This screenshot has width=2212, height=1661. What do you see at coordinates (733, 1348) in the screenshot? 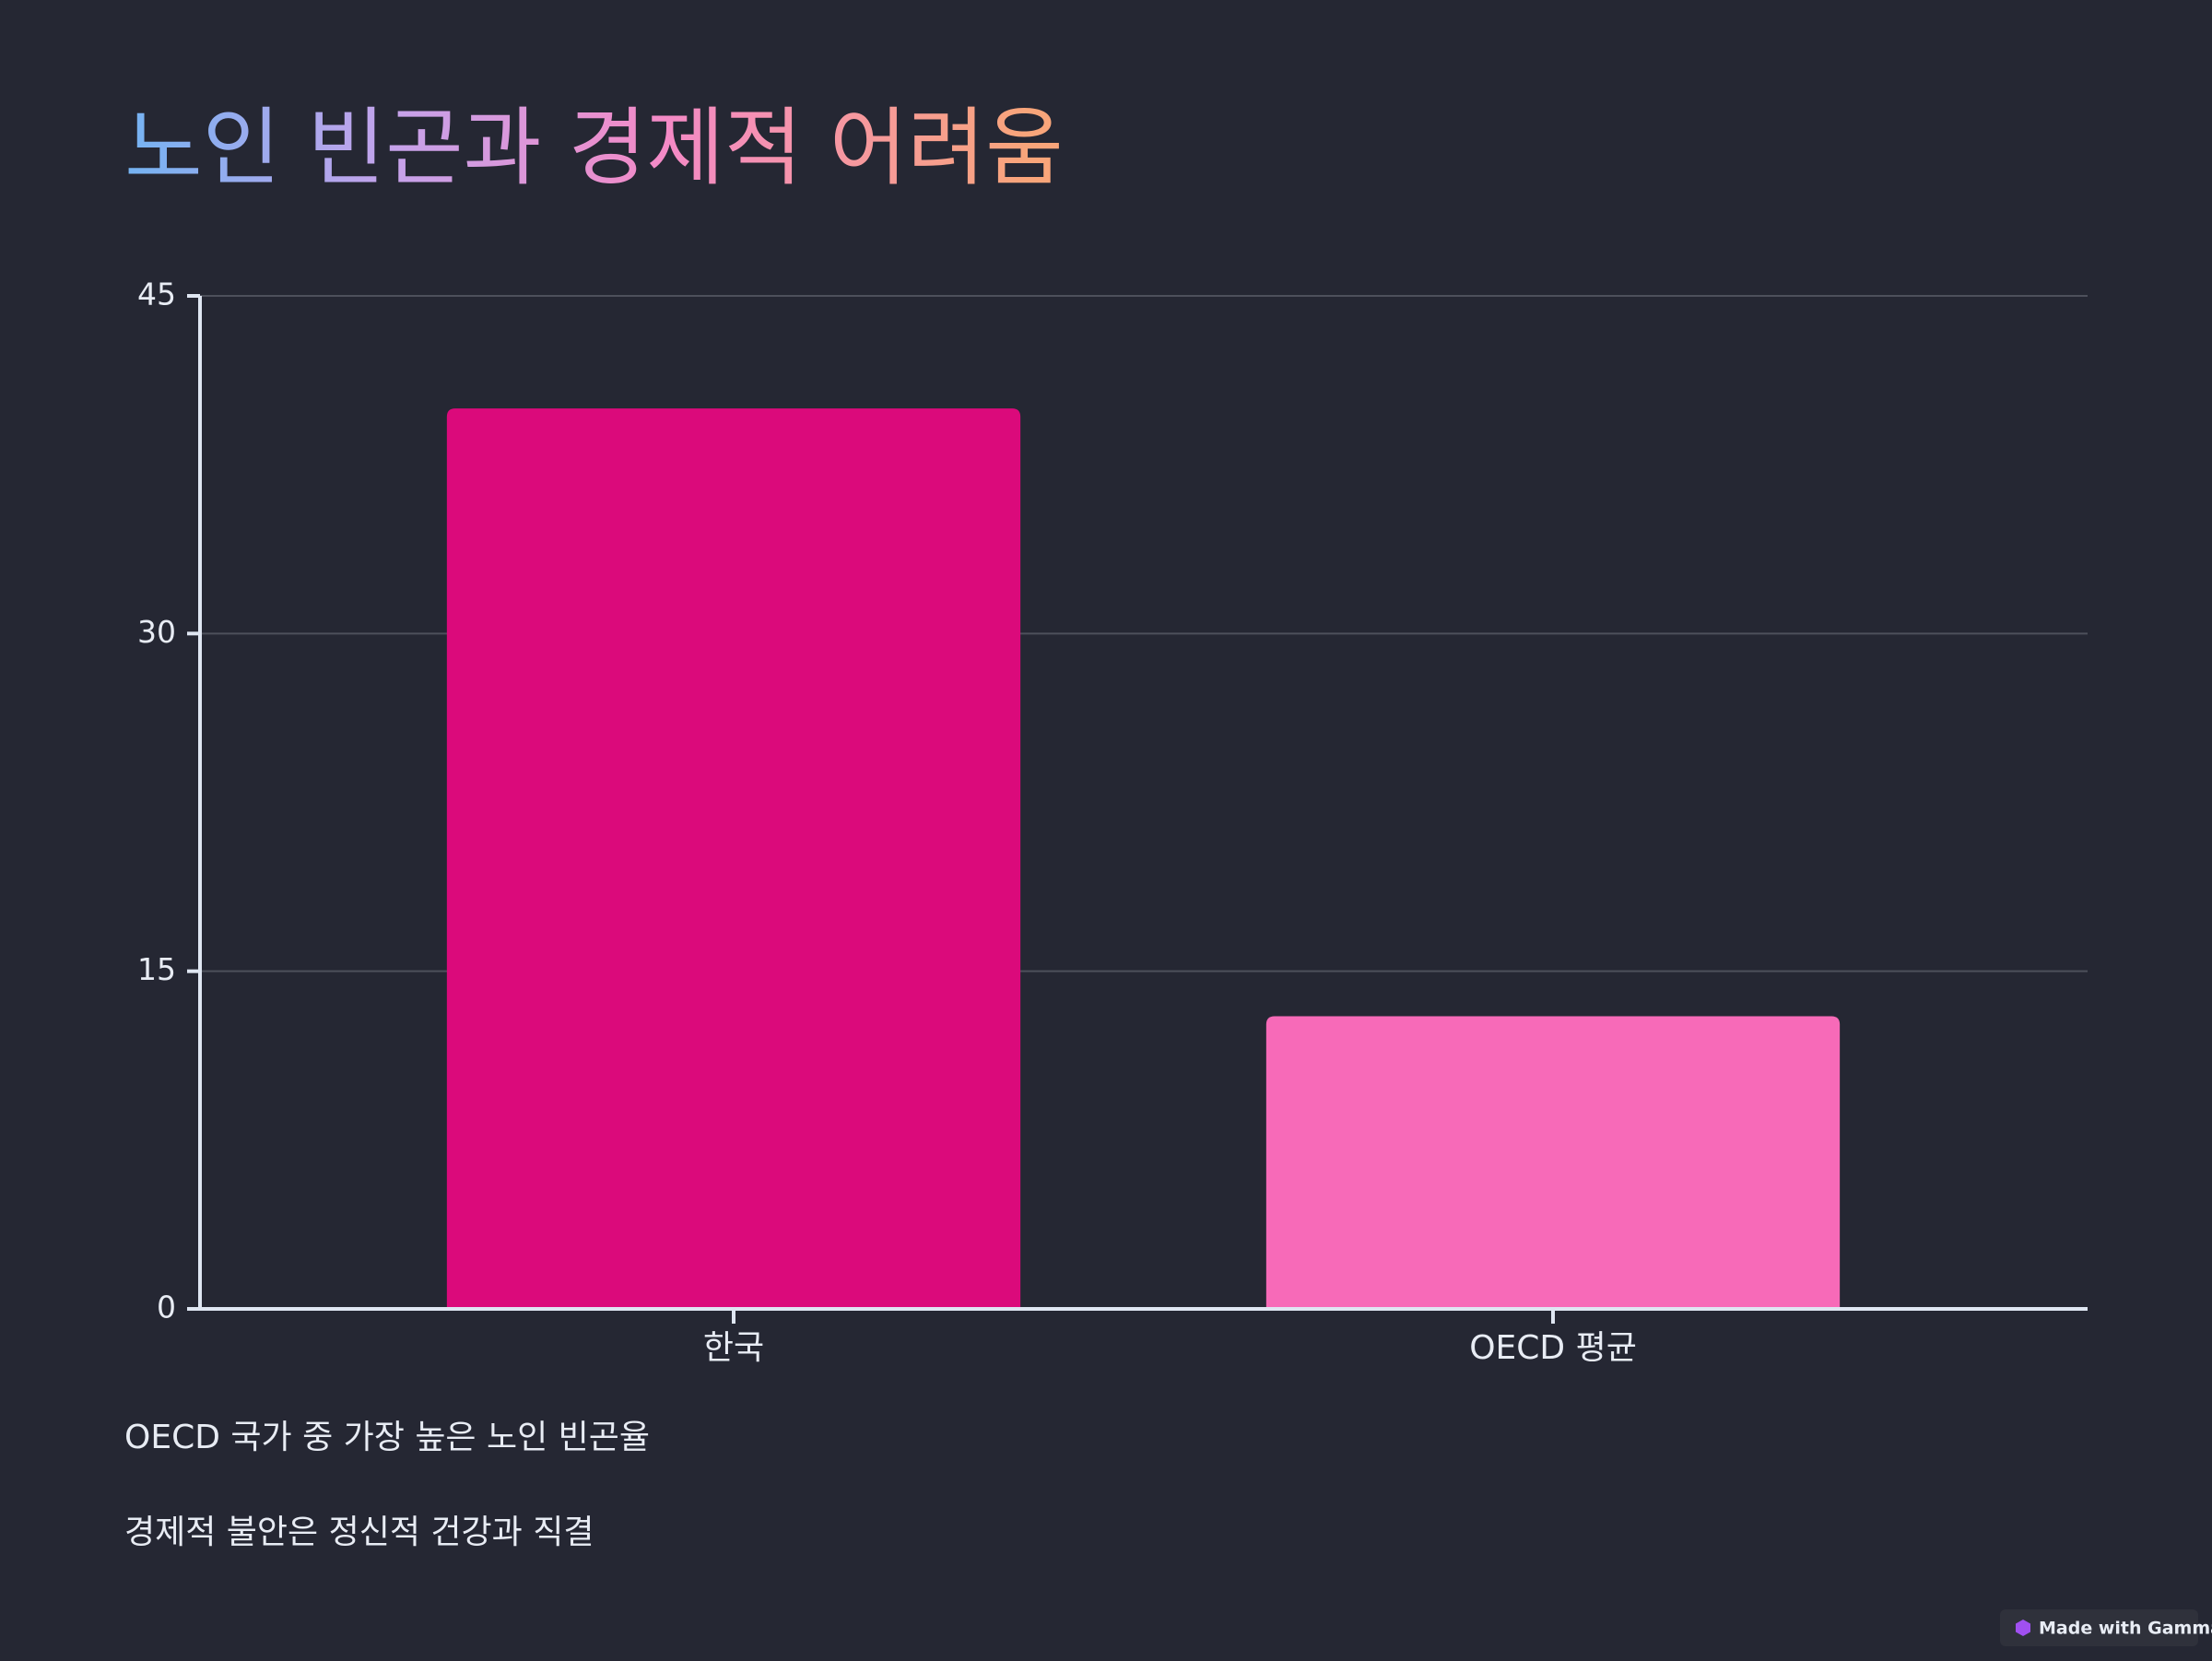
I see `x-tick-label: 한국` at bounding box center [733, 1348].